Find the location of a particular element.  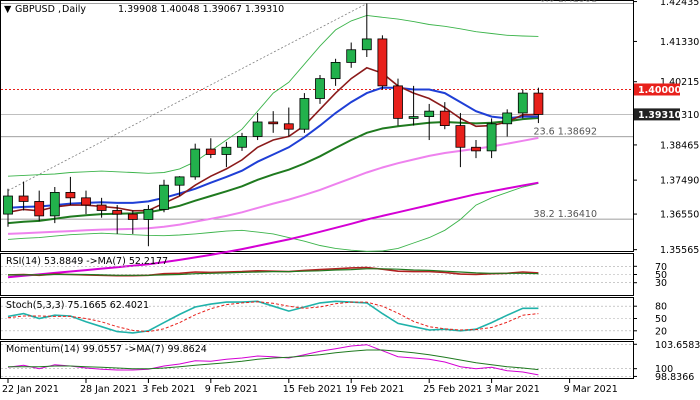

red-level-tag-label: 1.40000 is located at coordinates (660, 90).